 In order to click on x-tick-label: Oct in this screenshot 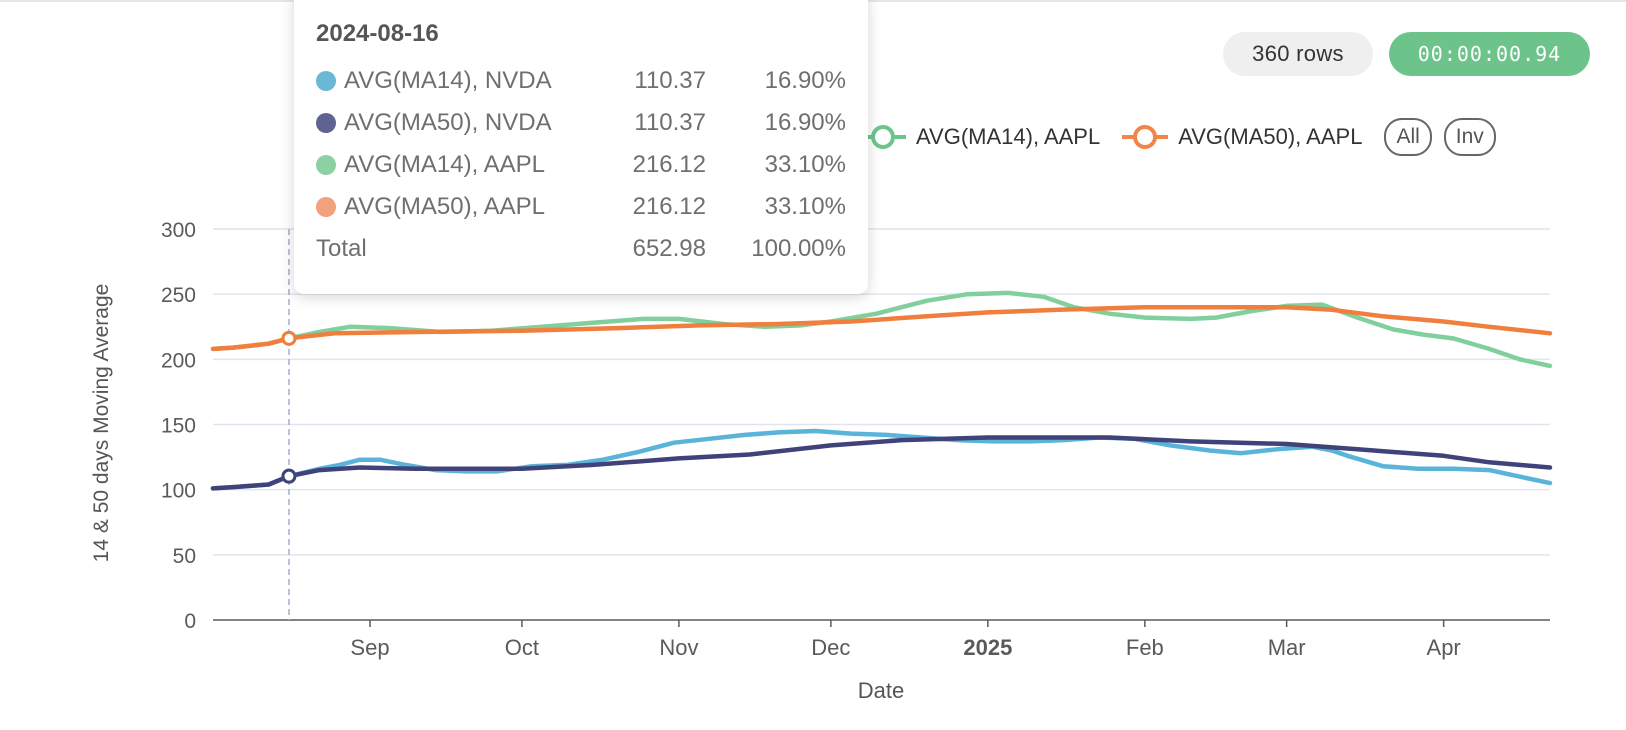, I will do `click(522, 647)`.